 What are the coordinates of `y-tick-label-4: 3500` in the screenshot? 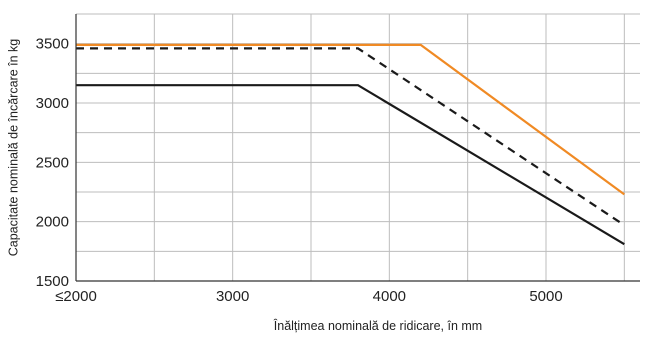 It's located at (52, 44).